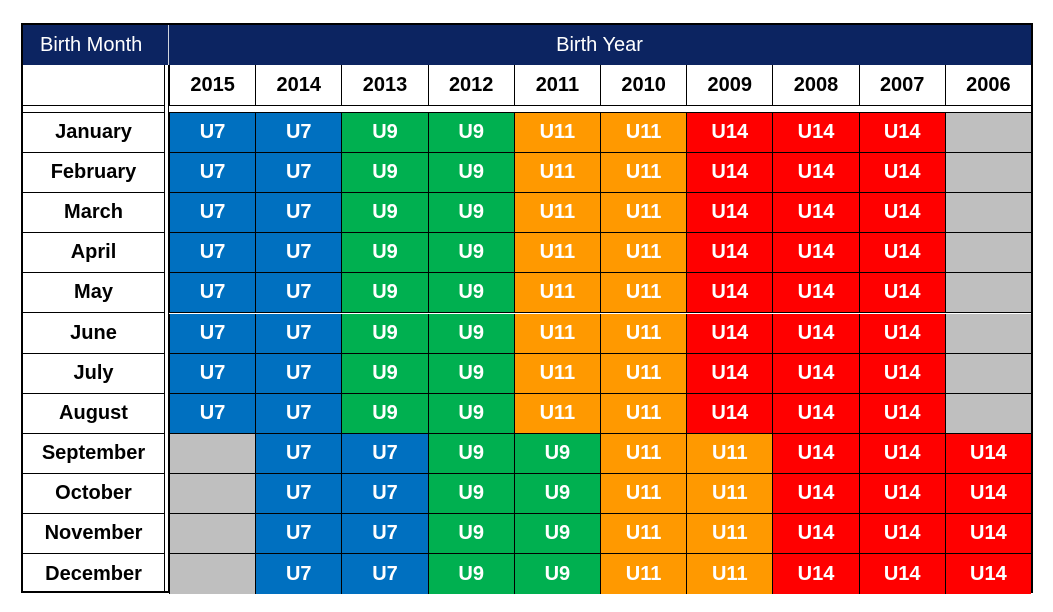 This screenshot has width=1053, height=612. What do you see at coordinates (556, 85) in the screenshot?
I see `year-header-cell: 2011` at bounding box center [556, 85].